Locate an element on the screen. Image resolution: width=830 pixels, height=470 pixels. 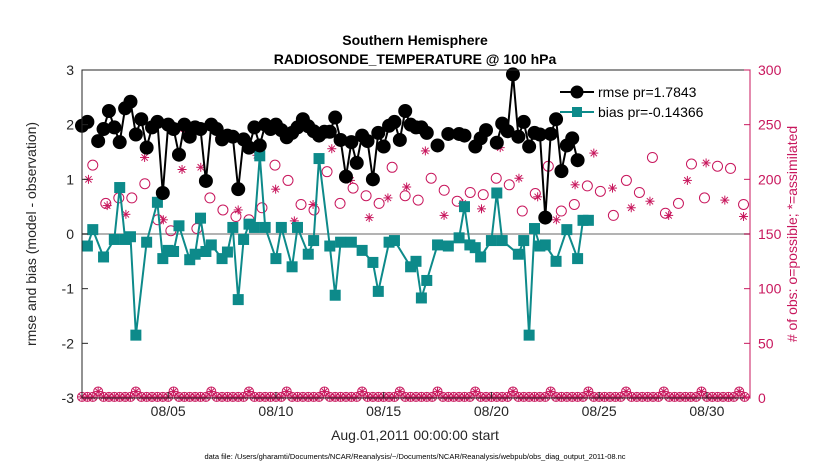
chart-title: Southern Hemisphere is located at coordinates (415, 40).